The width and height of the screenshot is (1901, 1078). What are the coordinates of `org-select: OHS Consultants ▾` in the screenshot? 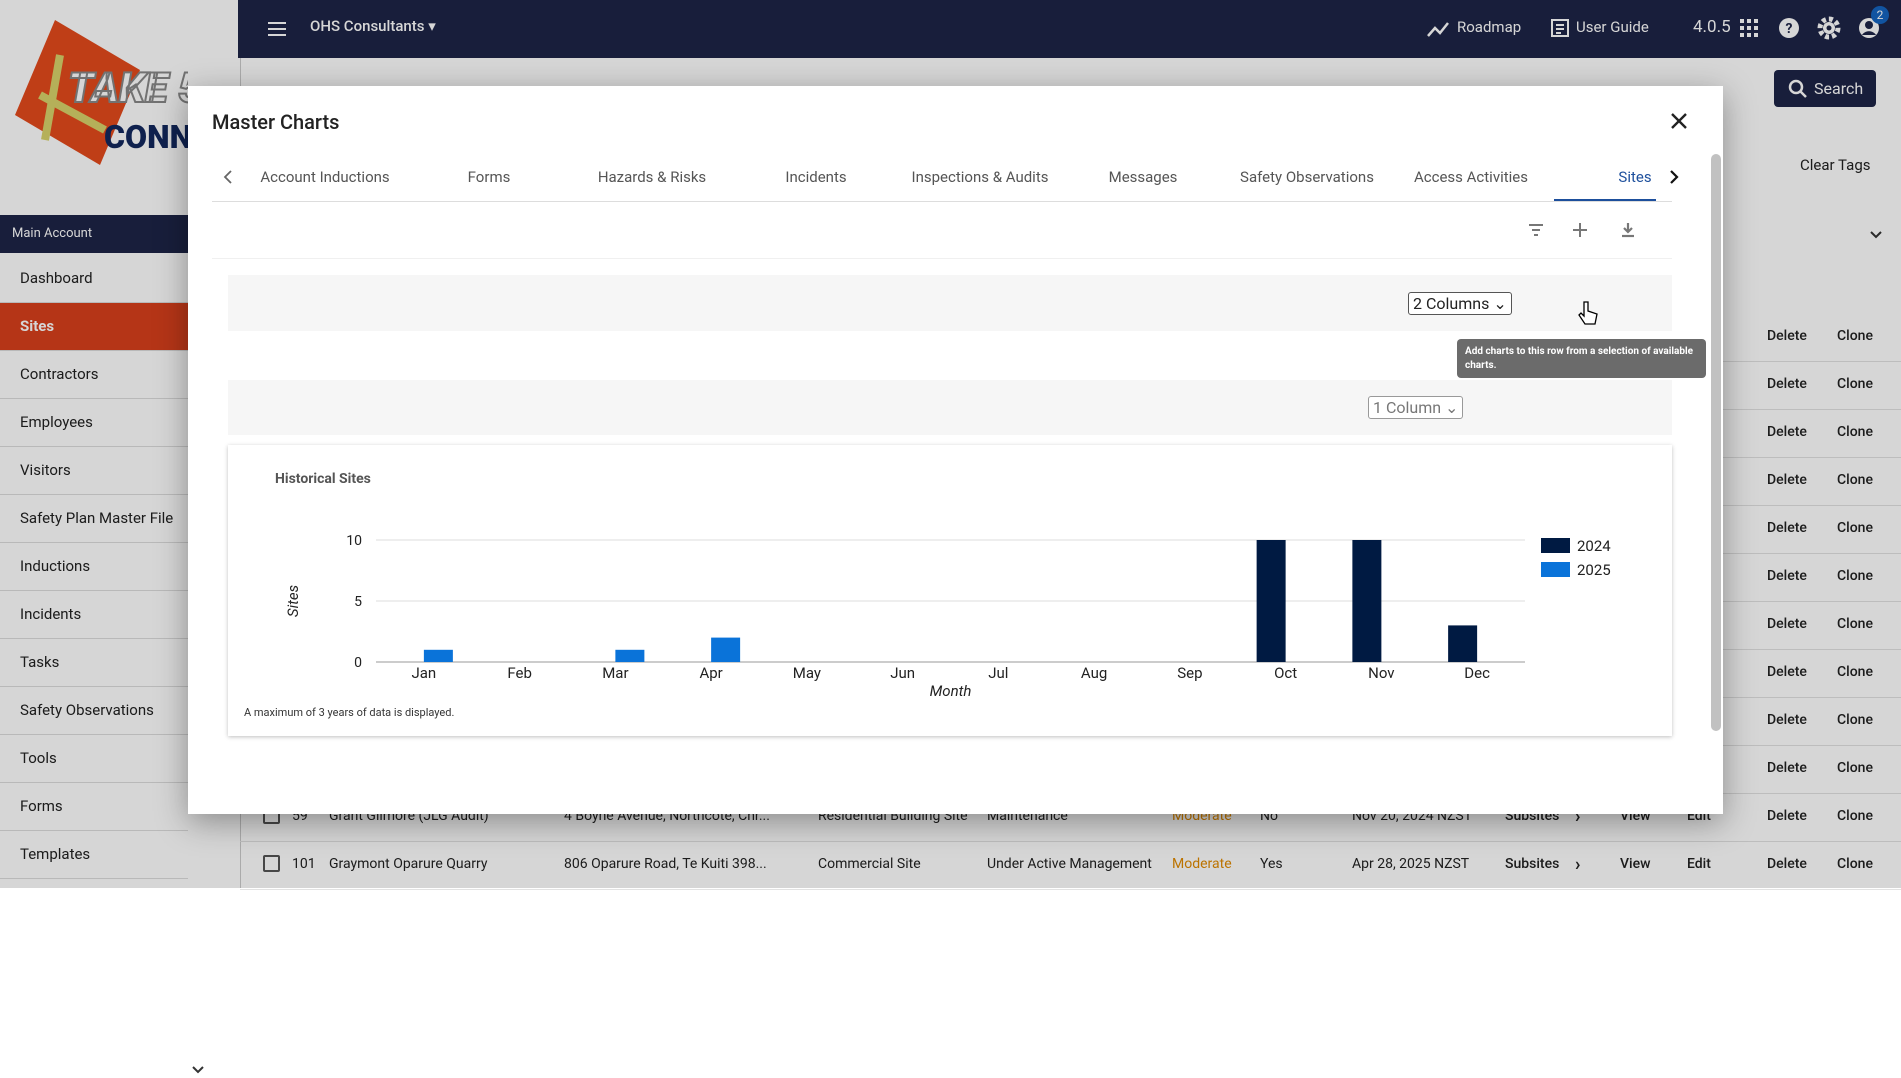 It's located at (373, 26).